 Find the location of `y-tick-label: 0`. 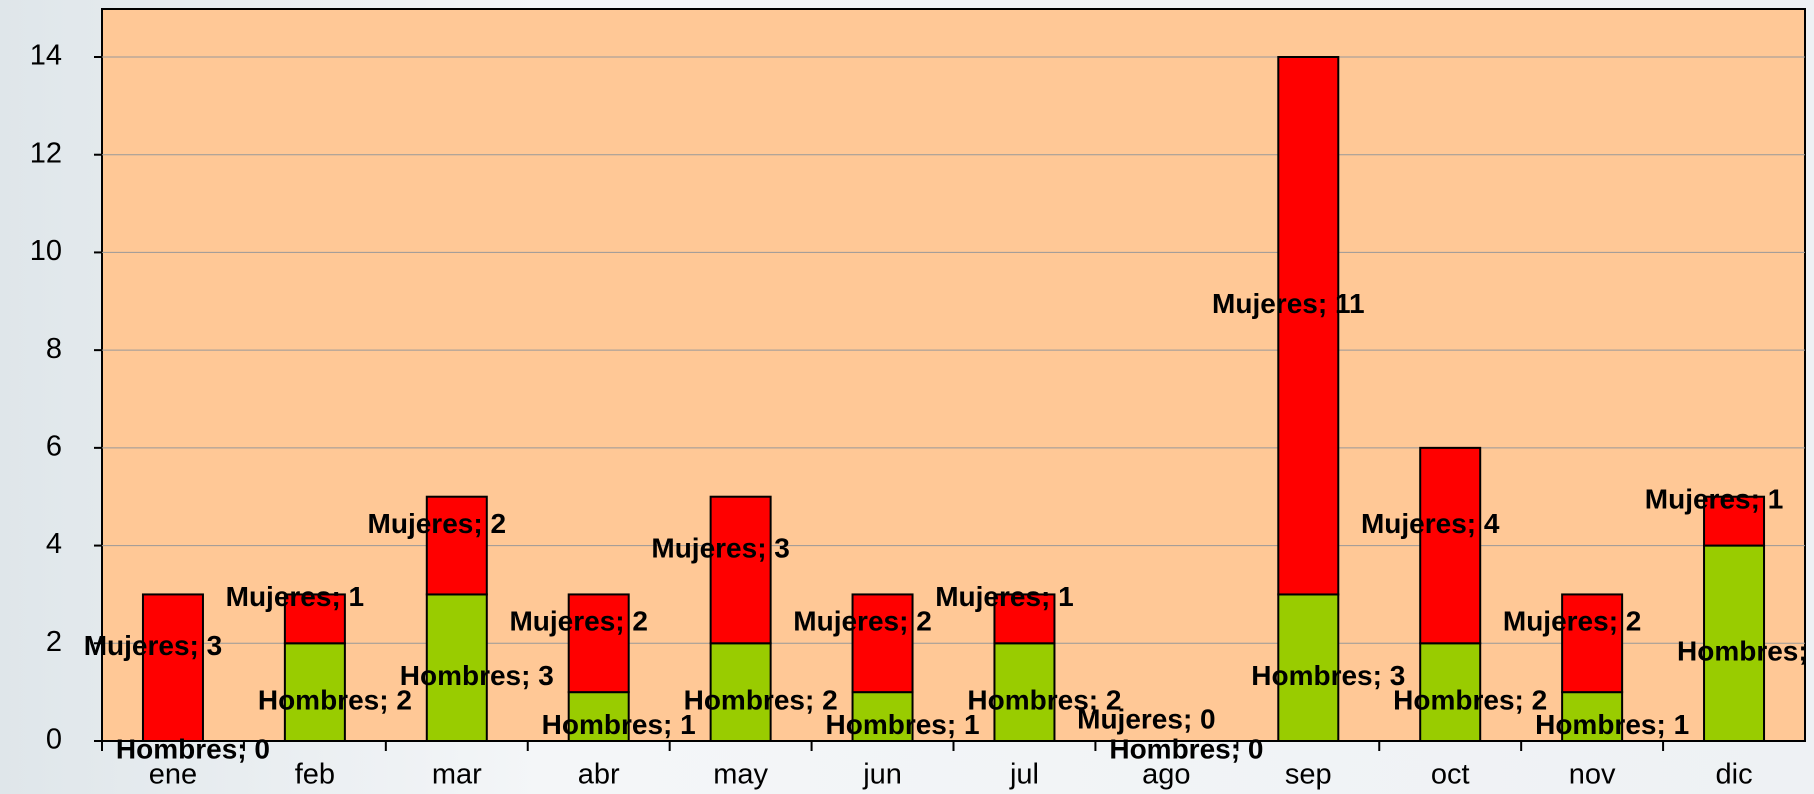

y-tick-label: 0 is located at coordinates (54, 740).